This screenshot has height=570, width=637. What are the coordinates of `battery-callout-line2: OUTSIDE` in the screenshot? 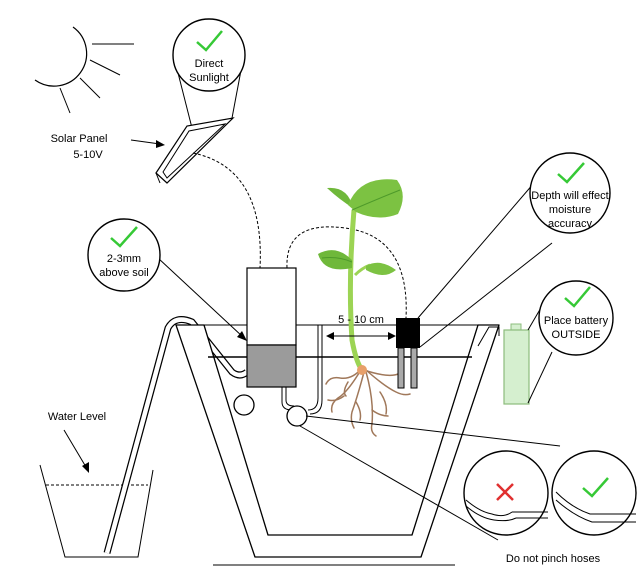 It's located at (576, 335).